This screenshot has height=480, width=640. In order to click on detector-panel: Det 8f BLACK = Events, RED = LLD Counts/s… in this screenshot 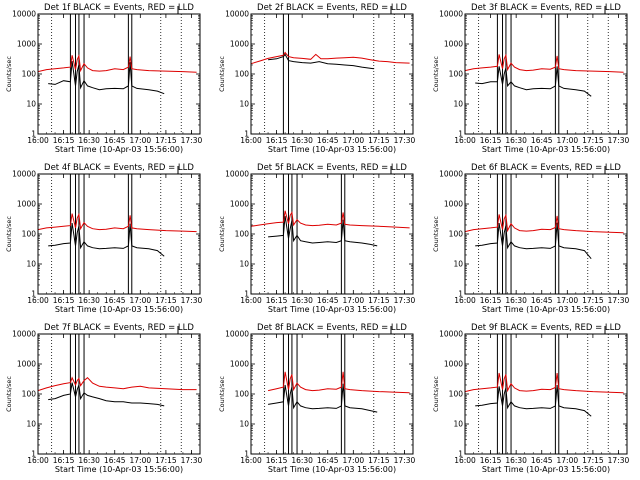, I will do `click(317, 398)`.